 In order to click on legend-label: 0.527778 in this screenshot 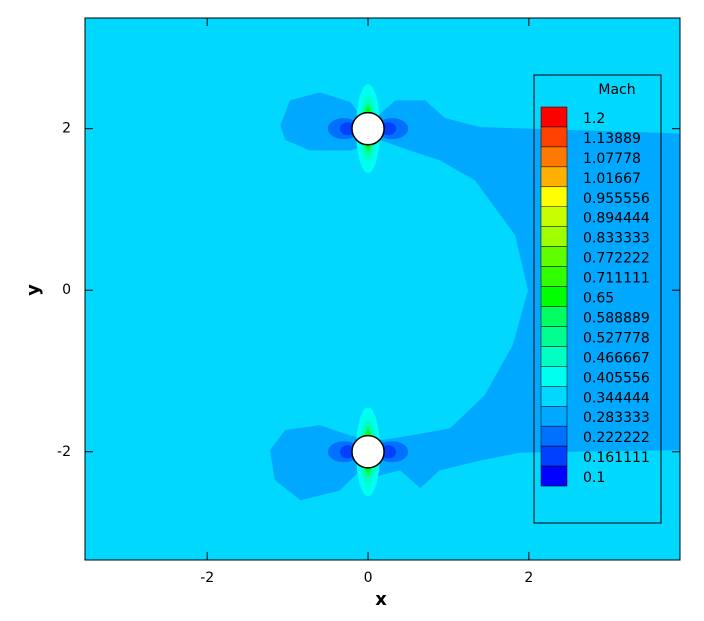, I will do `click(616, 338)`.